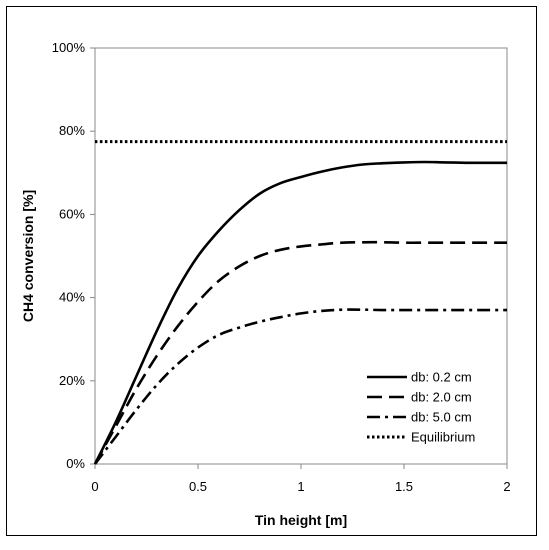 The image size is (549, 550). What do you see at coordinates (404, 486) in the screenshot?
I see `x-tick-label: 1.5` at bounding box center [404, 486].